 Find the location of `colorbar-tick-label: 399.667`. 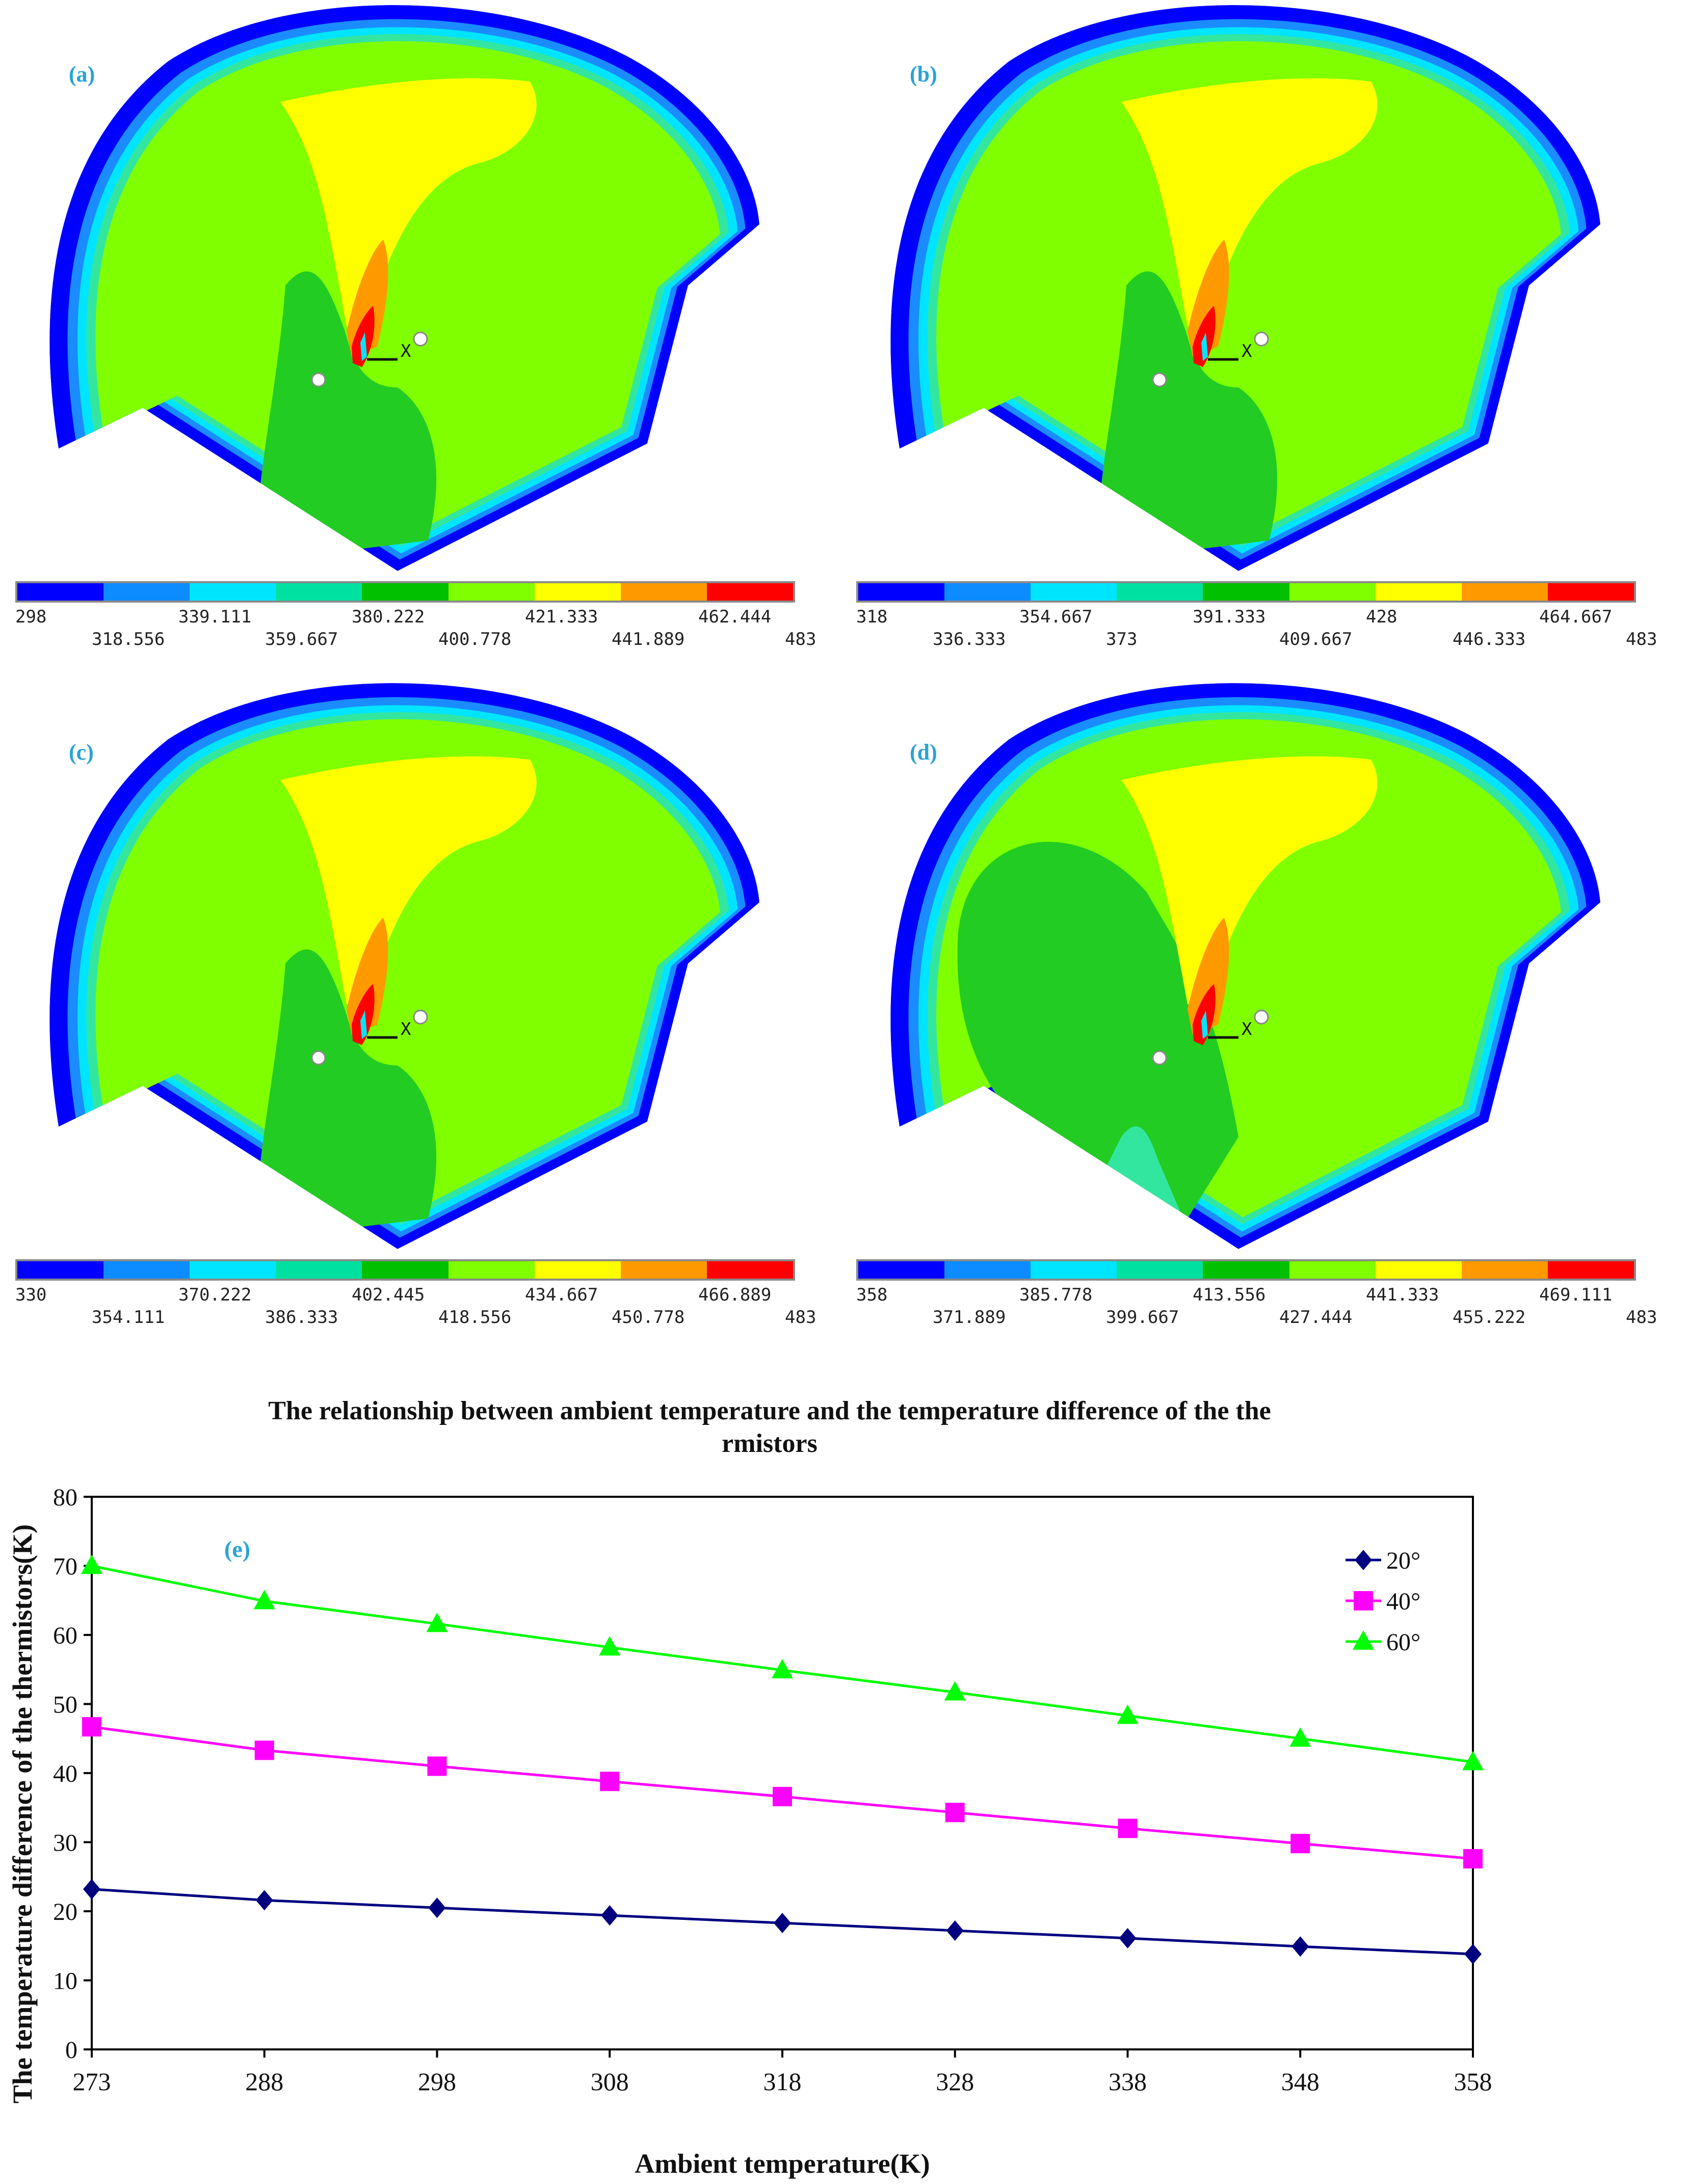

colorbar-tick-label: 399.667 is located at coordinates (1143, 1317).